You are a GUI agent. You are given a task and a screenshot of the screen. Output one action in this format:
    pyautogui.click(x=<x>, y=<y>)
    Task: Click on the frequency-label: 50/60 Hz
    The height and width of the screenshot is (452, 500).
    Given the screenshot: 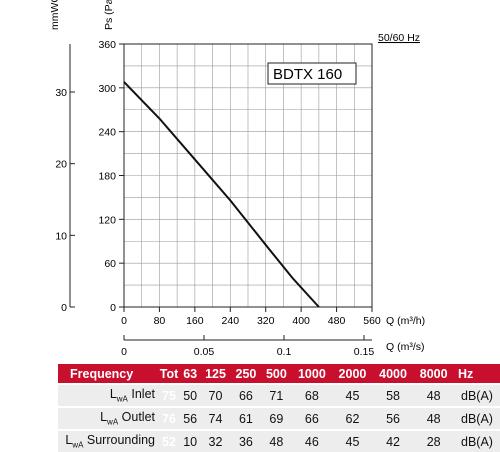 What is the action you would take?
    pyautogui.click(x=399, y=38)
    